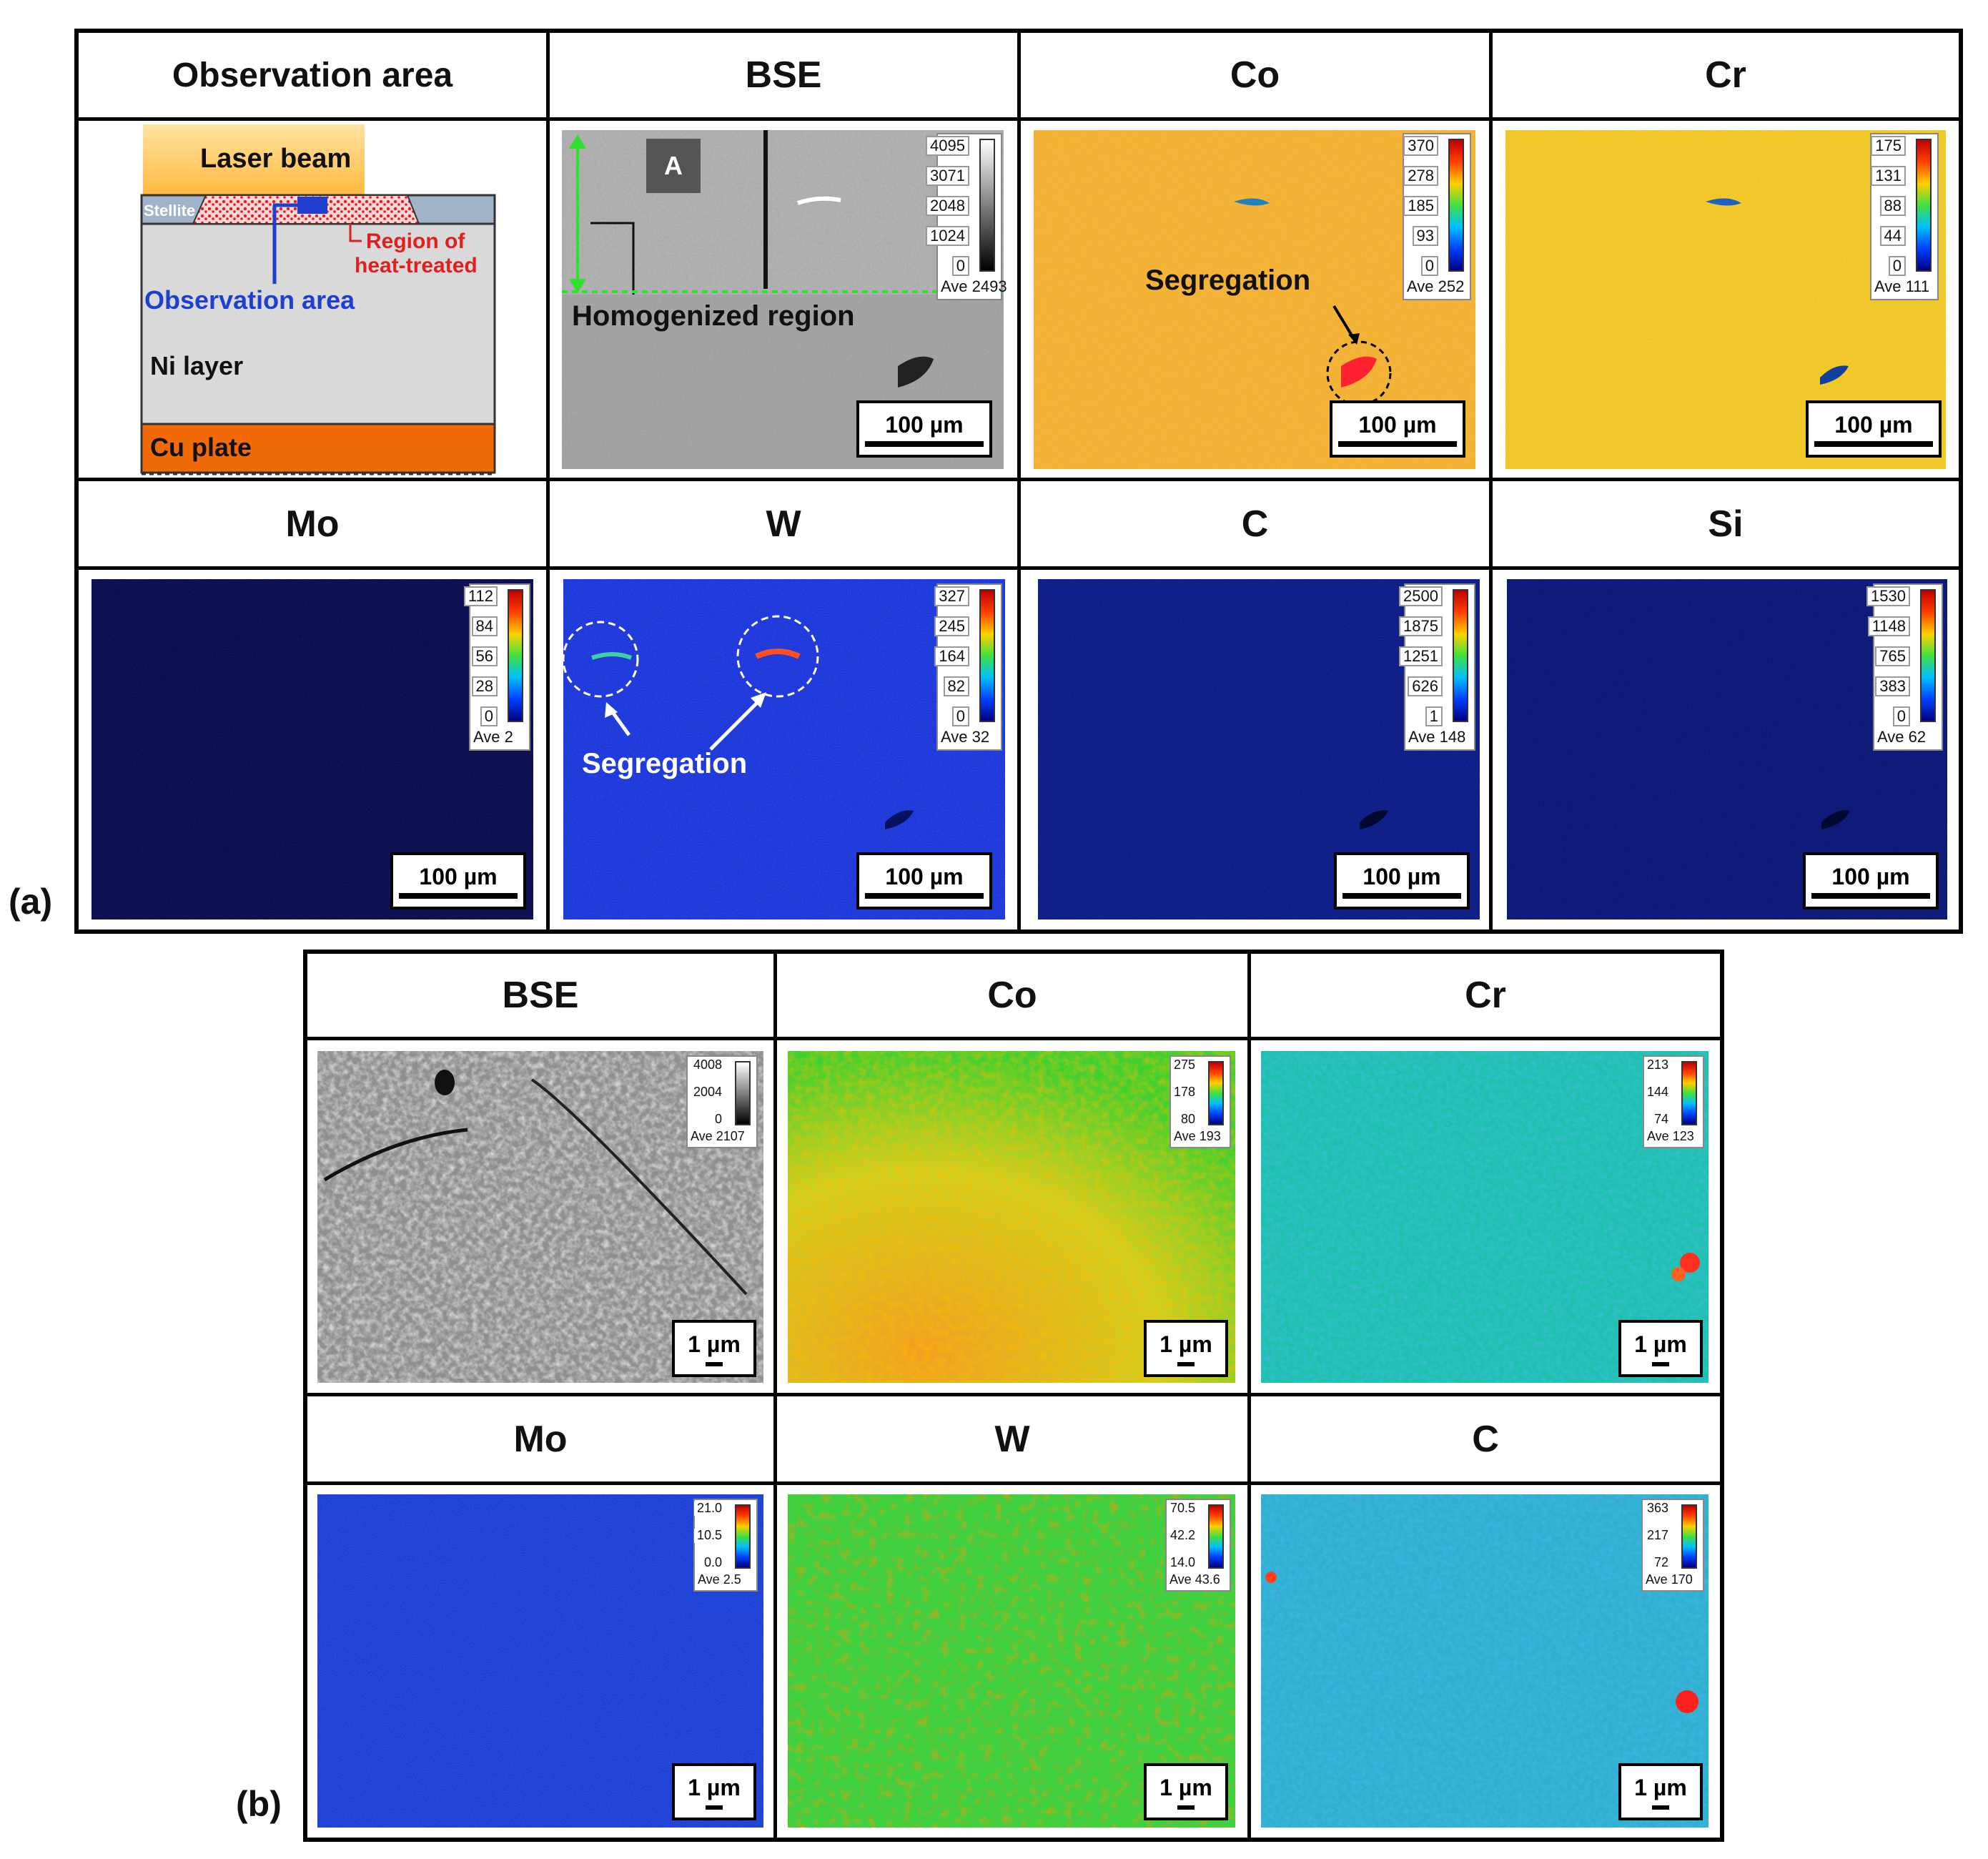  What do you see at coordinates (743, 1536) in the screenshot?
I see `cbar-b-mo-gradient` at bounding box center [743, 1536].